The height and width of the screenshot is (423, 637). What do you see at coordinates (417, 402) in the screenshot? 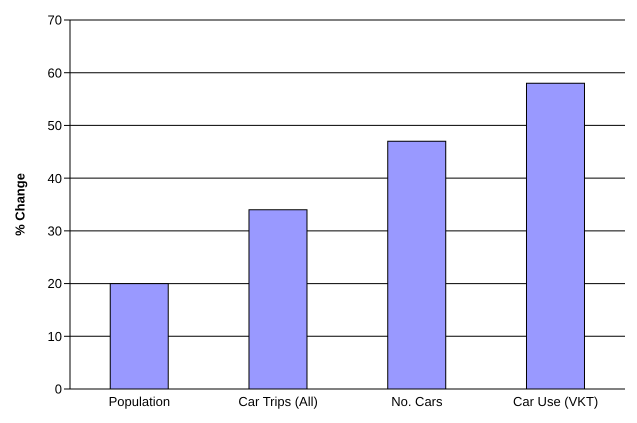
I see `x-tick-label: No. Cars` at bounding box center [417, 402].